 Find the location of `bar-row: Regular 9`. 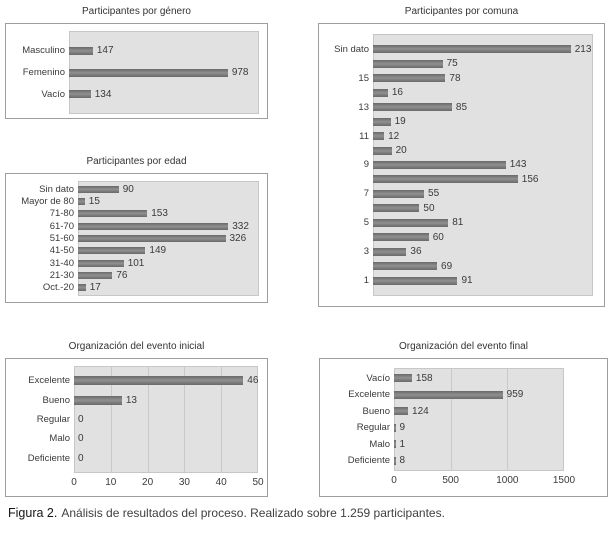

bar-row: Regular 9 is located at coordinates (441, 428).